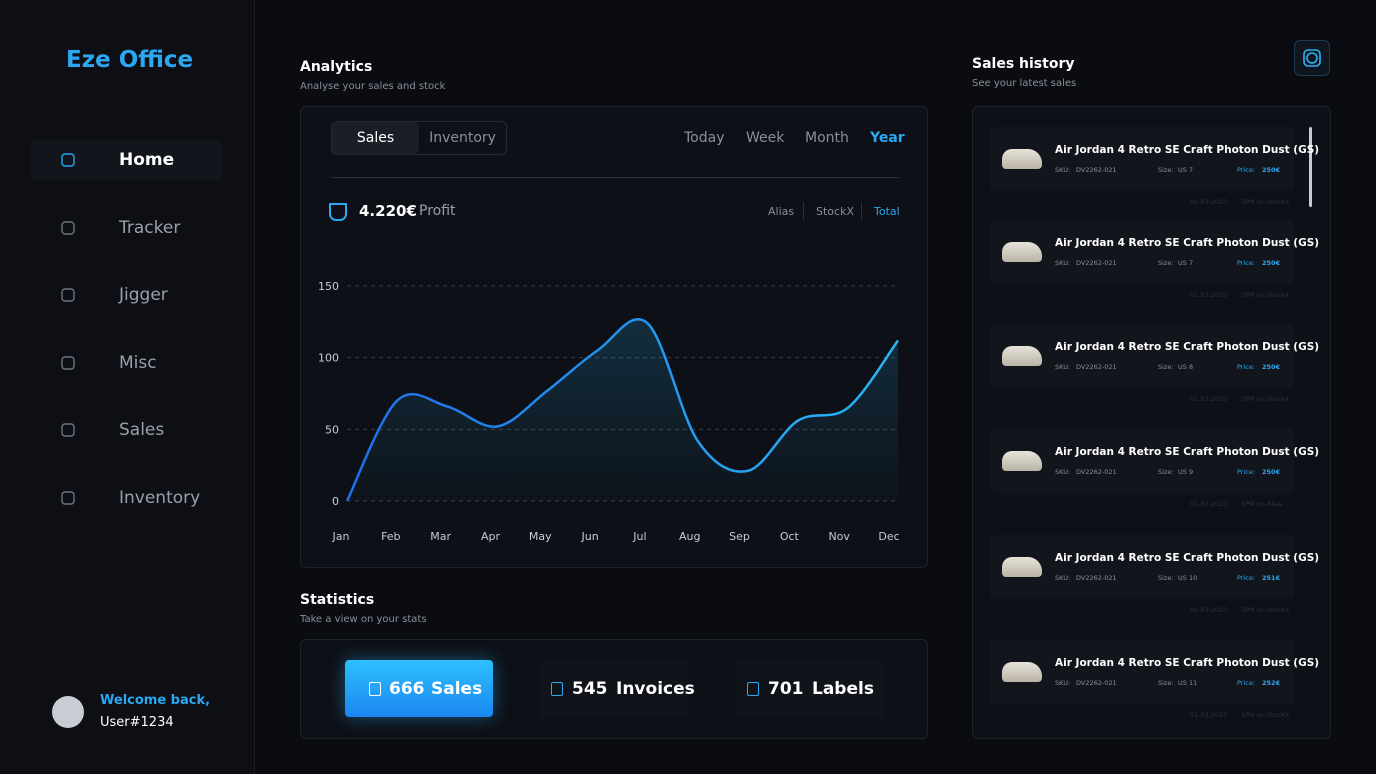 Image resolution: width=1376 pixels, height=774 pixels. Describe the element at coordinates (590, 689) in the screenshot. I see `stat-value: 545` at that location.